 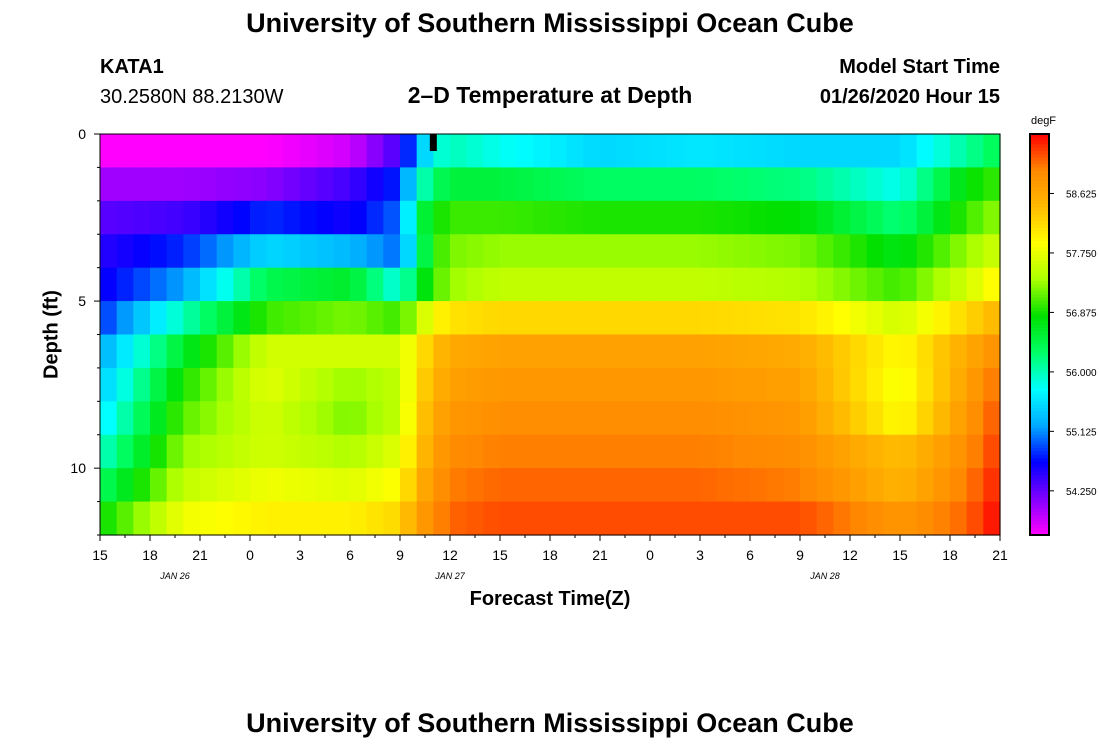 What do you see at coordinates (82, 134) in the screenshot?
I see `y-tick-label: 0` at bounding box center [82, 134].